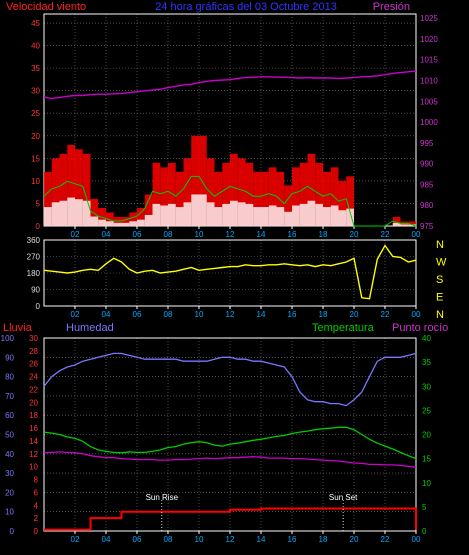 The width and height of the screenshot is (469, 555). What do you see at coordinates (36, 531) in the screenshot?
I see `rain-tick-label: 0` at bounding box center [36, 531].